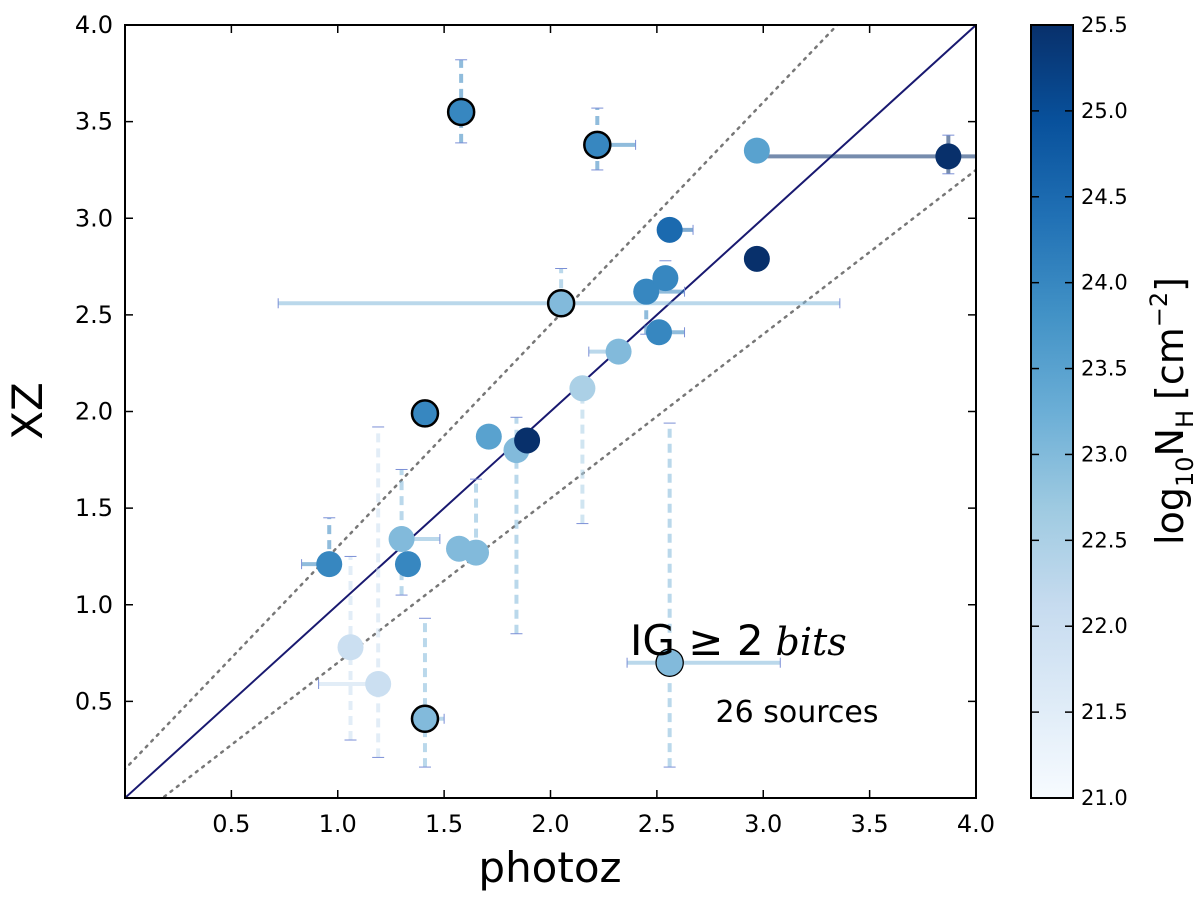 The height and width of the screenshot is (905, 1200). I want to click on x-axis-label: photoz, so click(549, 867).